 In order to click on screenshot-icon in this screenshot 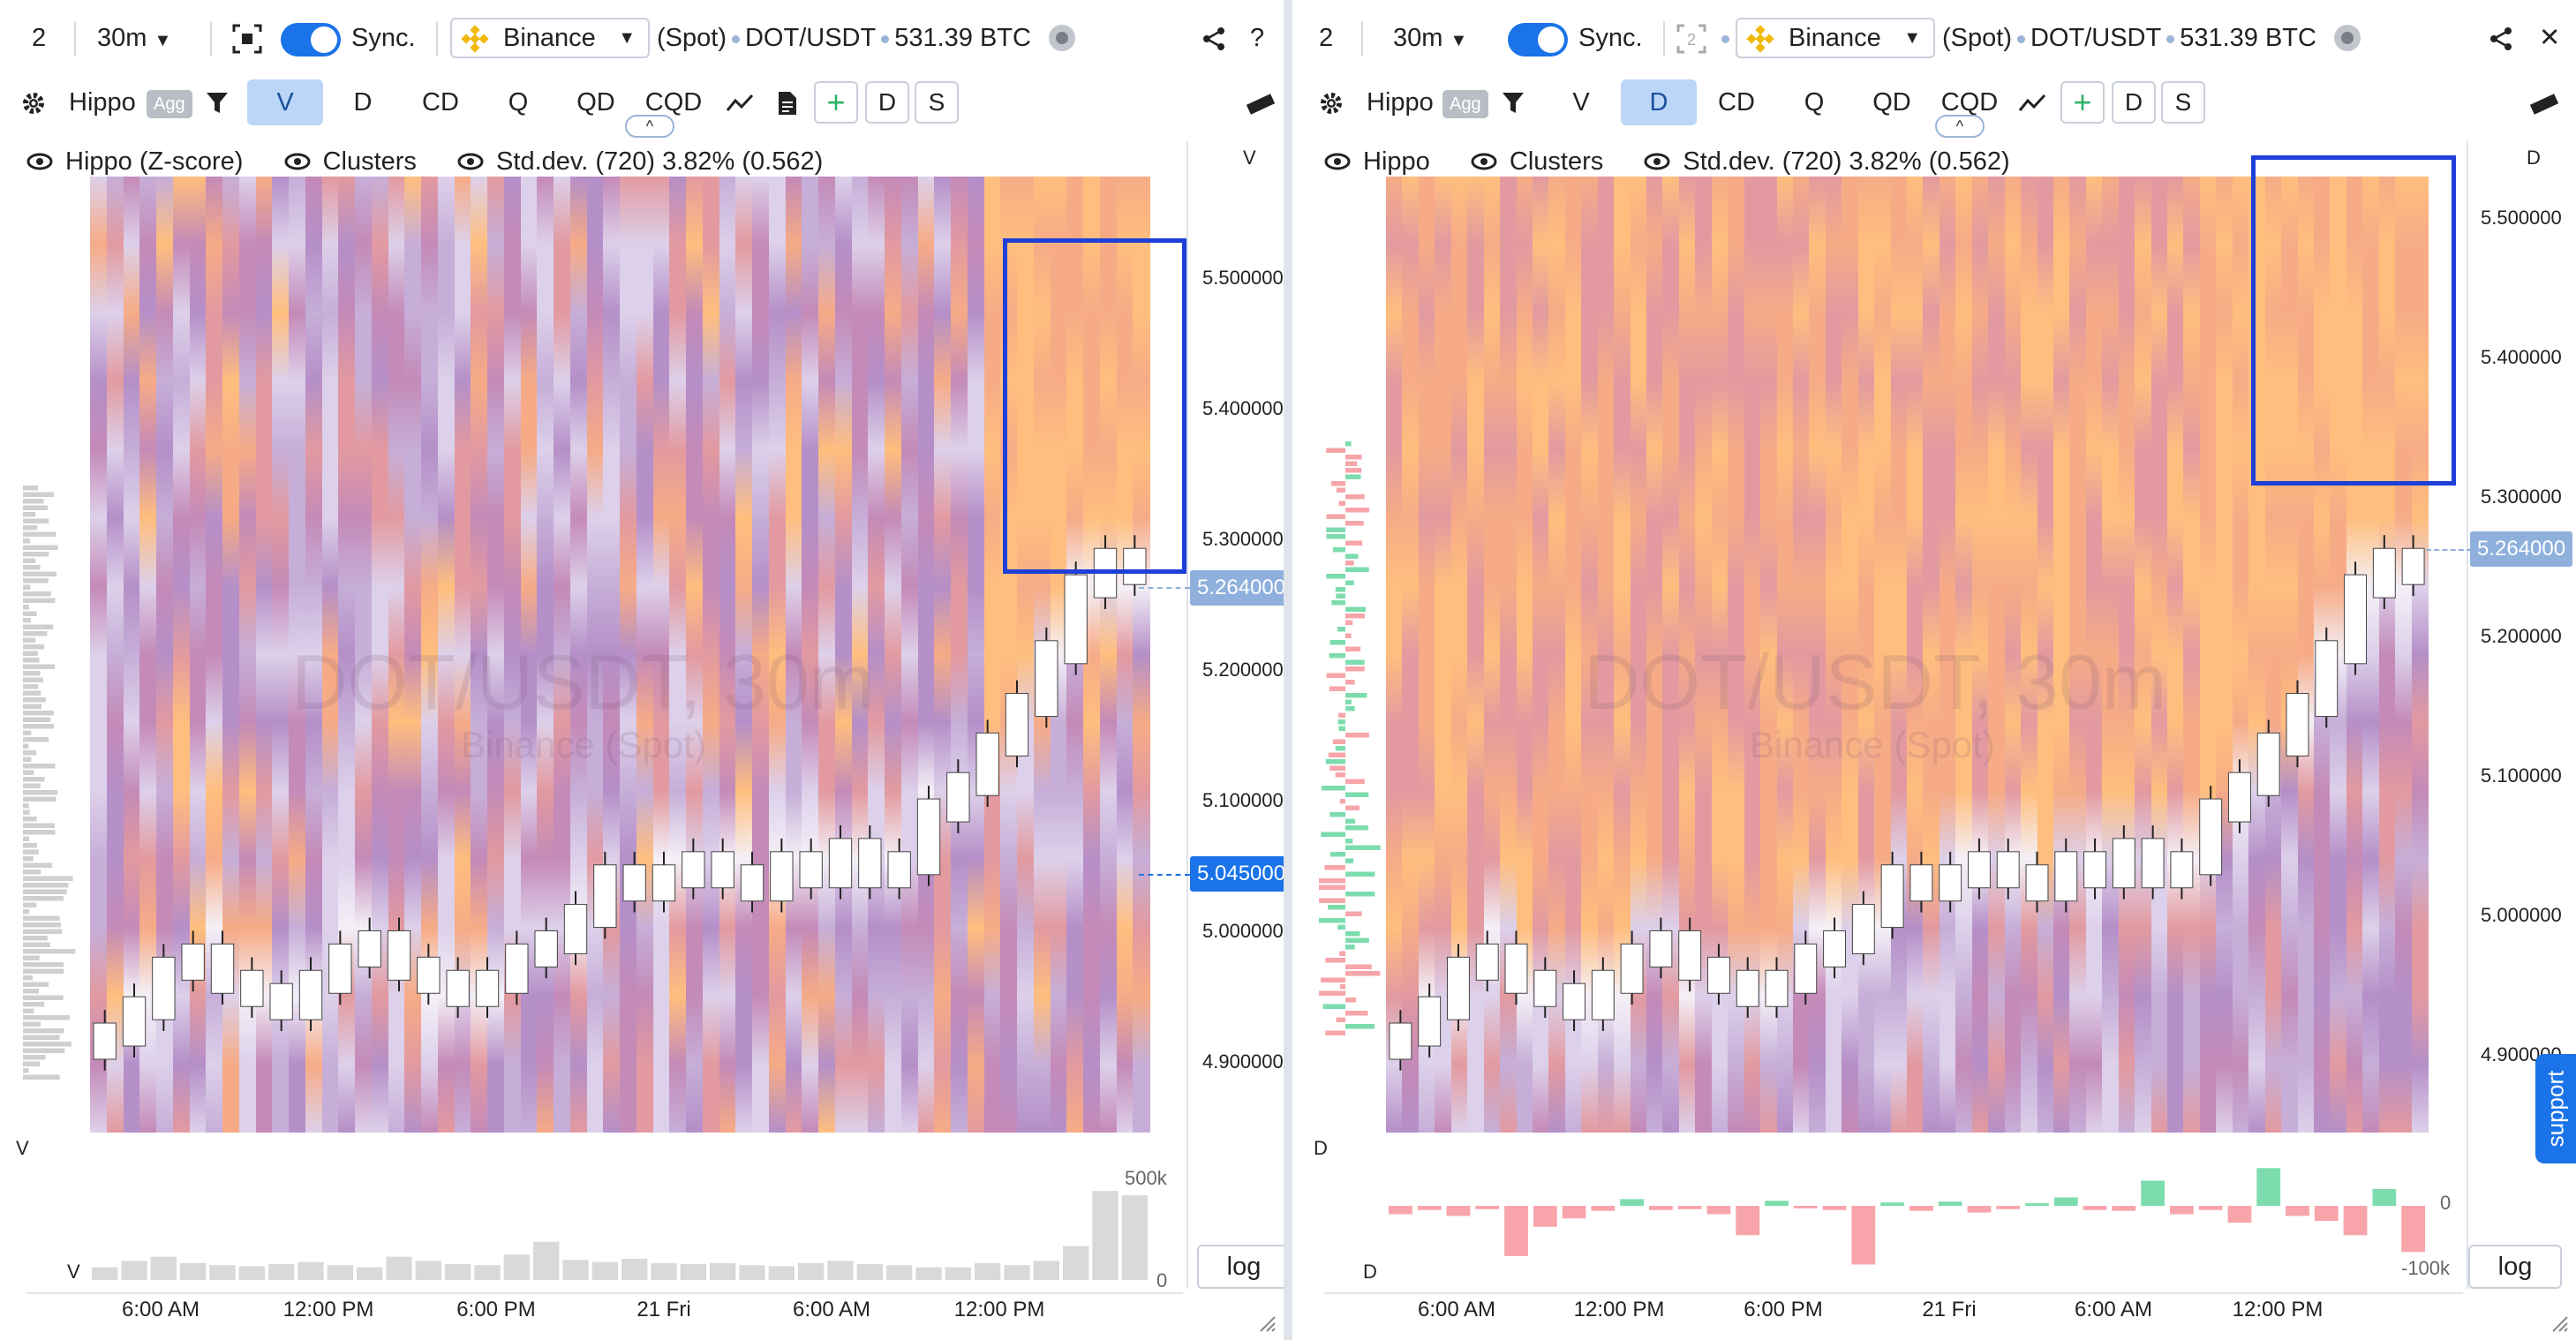, I will do `click(247, 38)`.